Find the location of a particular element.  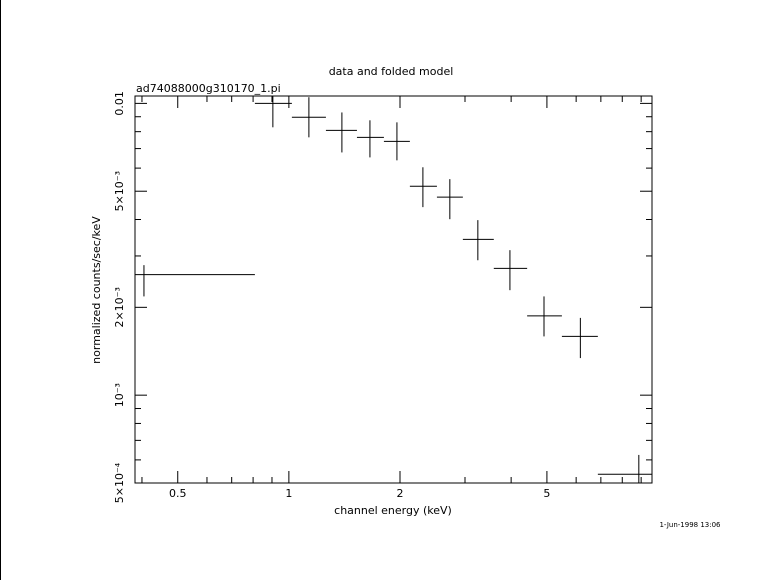

footer-date: 1-Jun-1998 13:06 is located at coordinates (690, 525).